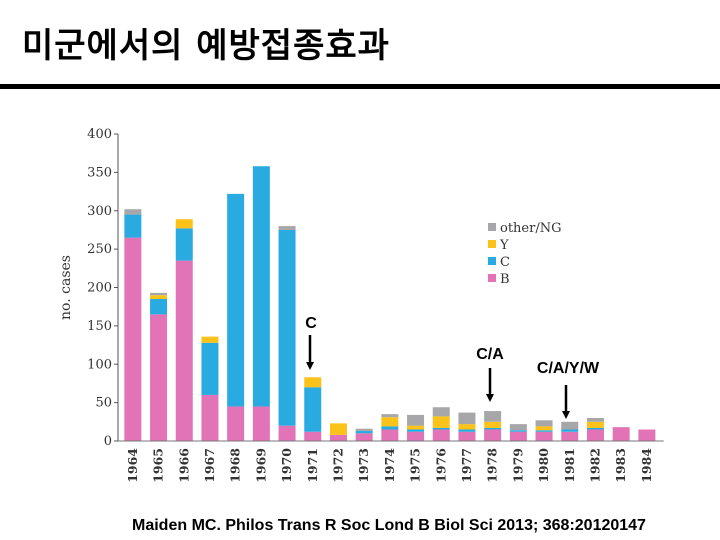 The height and width of the screenshot is (540, 720). I want to click on y-tick-label: 250, so click(99, 249).